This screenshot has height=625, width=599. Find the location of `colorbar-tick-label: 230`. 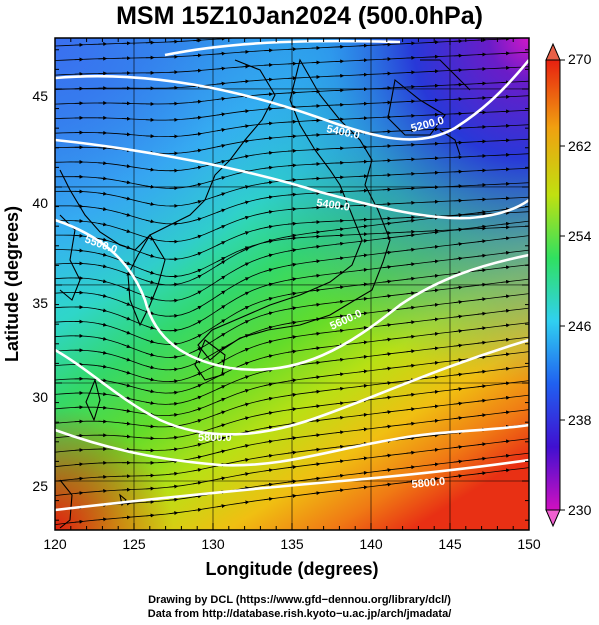

colorbar-tick-label: 230 is located at coordinates (580, 510).